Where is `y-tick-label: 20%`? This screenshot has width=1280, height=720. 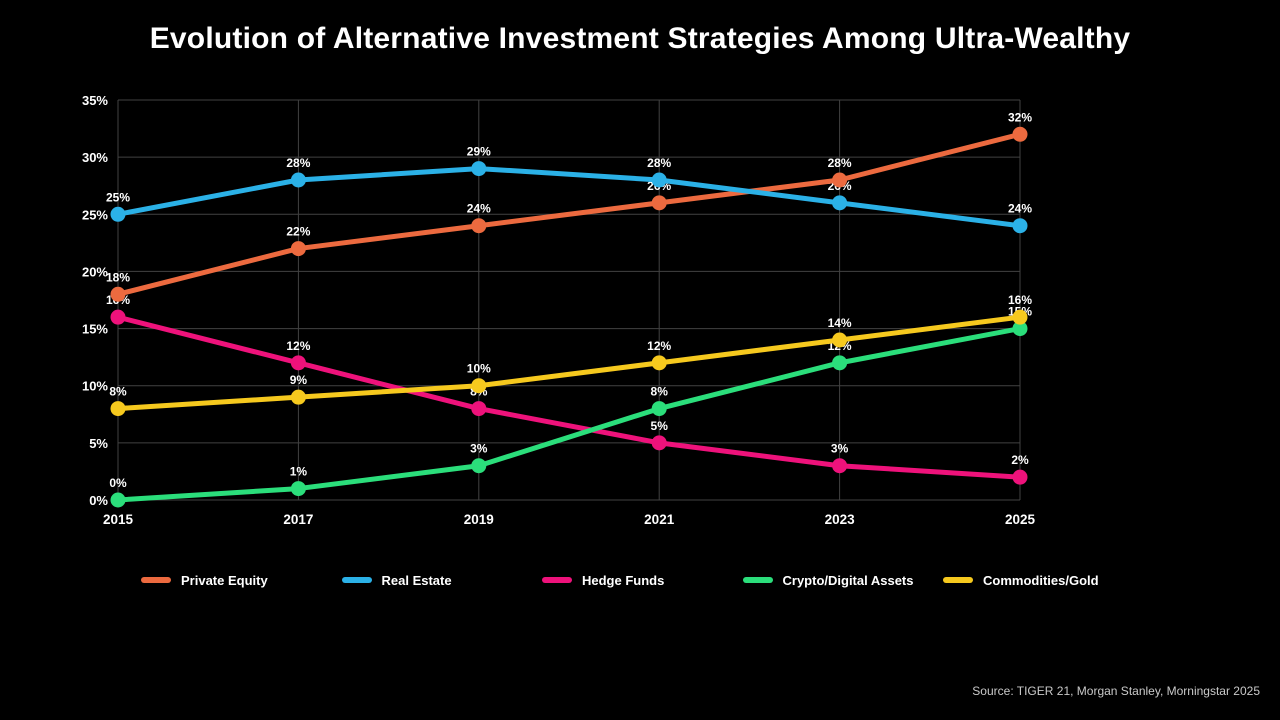 y-tick-label: 20% is located at coordinates (95, 271).